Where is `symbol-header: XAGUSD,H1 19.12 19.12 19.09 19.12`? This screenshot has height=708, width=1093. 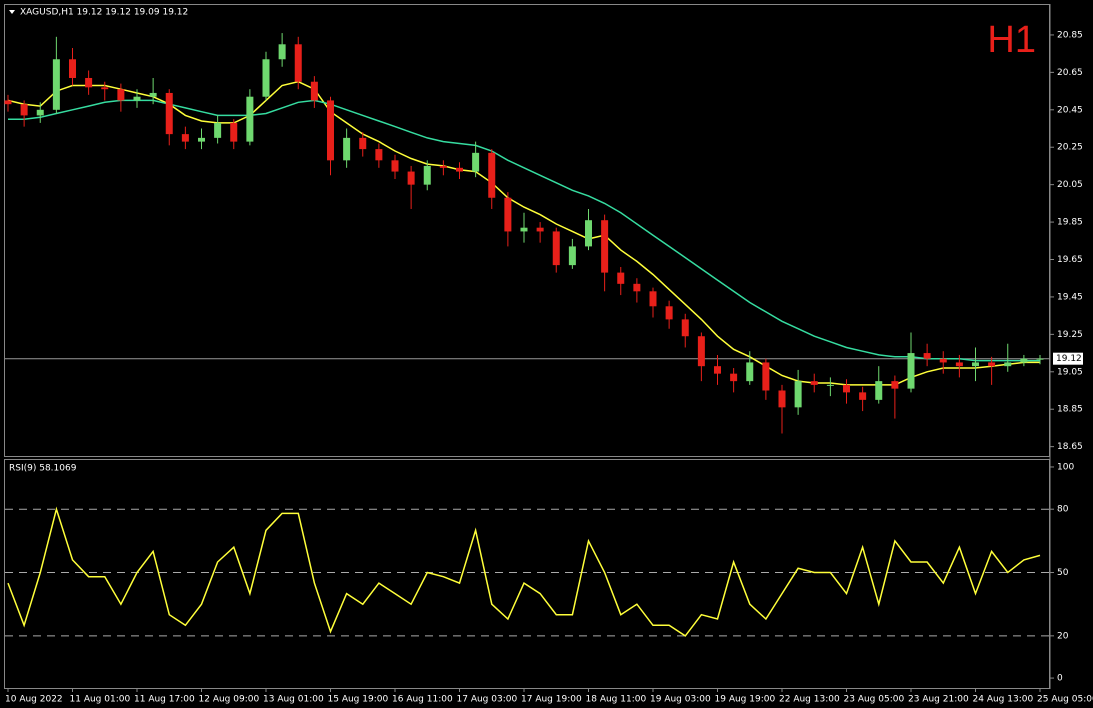 symbol-header: XAGUSD,H1 19.12 19.12 19.09 19.12 is located at coordinates (104, 13).